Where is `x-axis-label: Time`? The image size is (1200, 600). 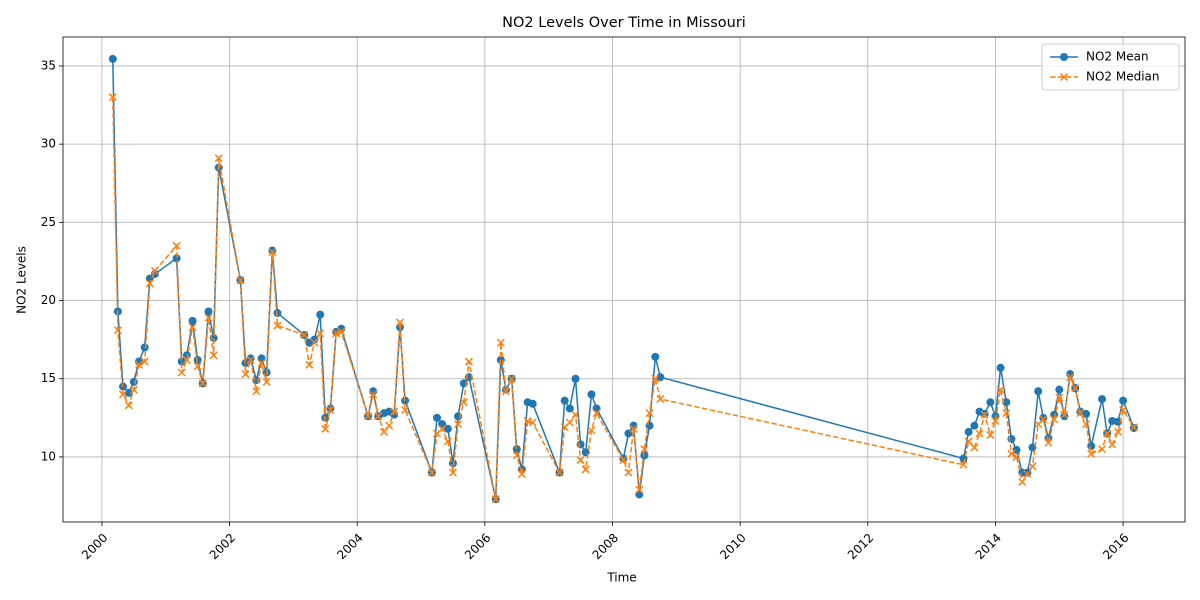 x-axis-label: Time is located at coordinates (621, 578).